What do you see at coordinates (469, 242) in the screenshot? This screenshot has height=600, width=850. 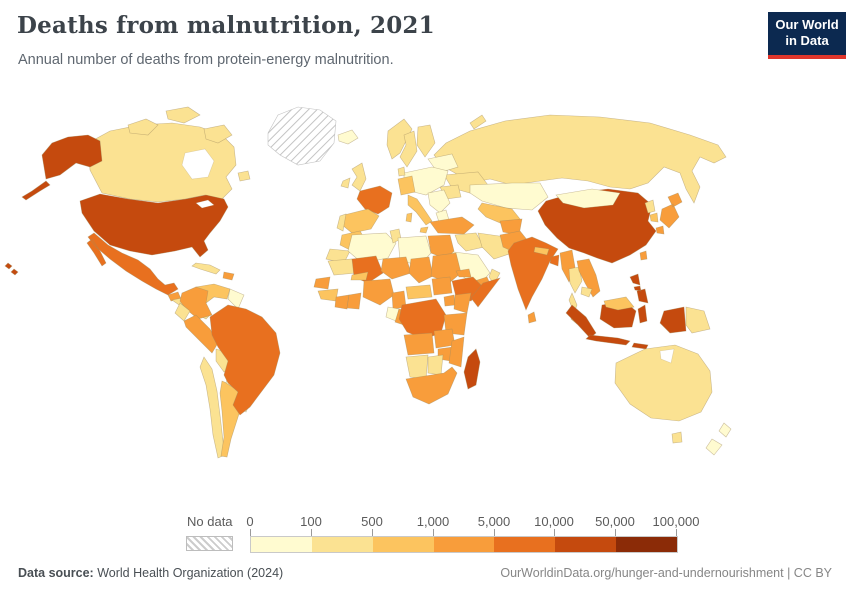 I see `region-syria-iraq` at bounding box center [469, 242].